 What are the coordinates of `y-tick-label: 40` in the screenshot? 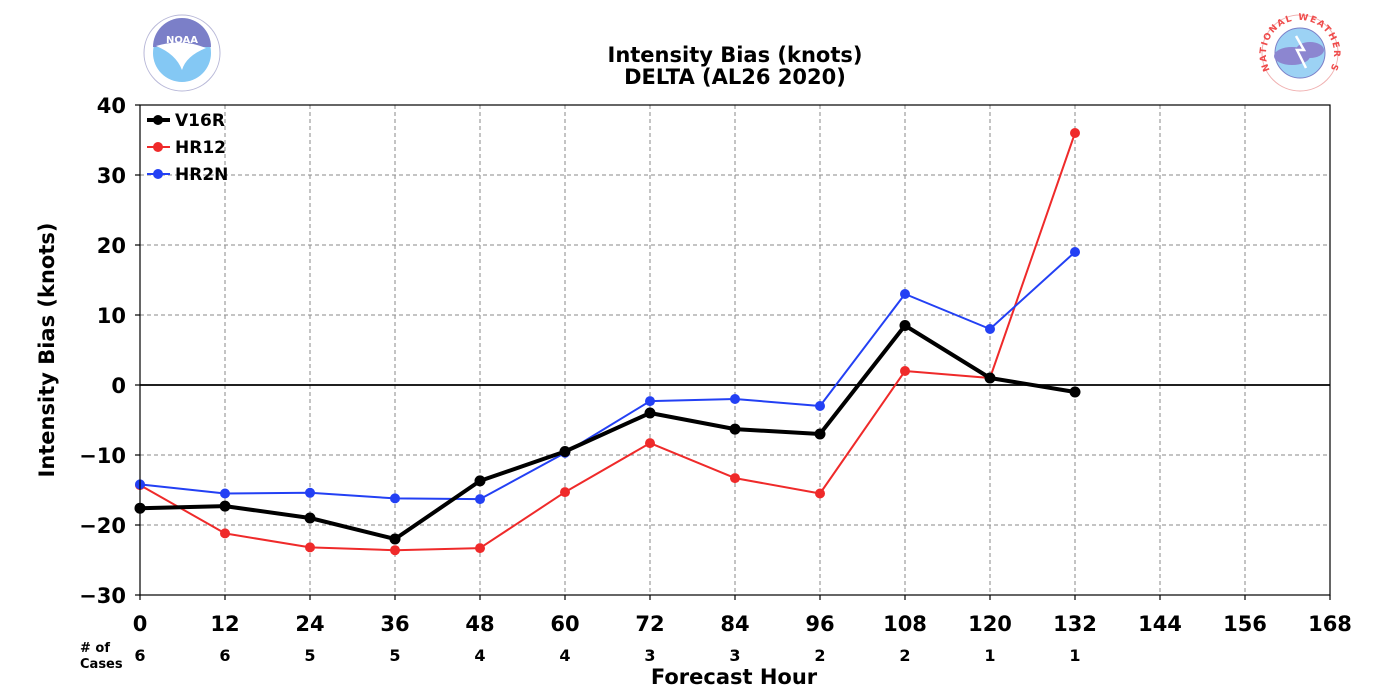 It's located at (111, 106).